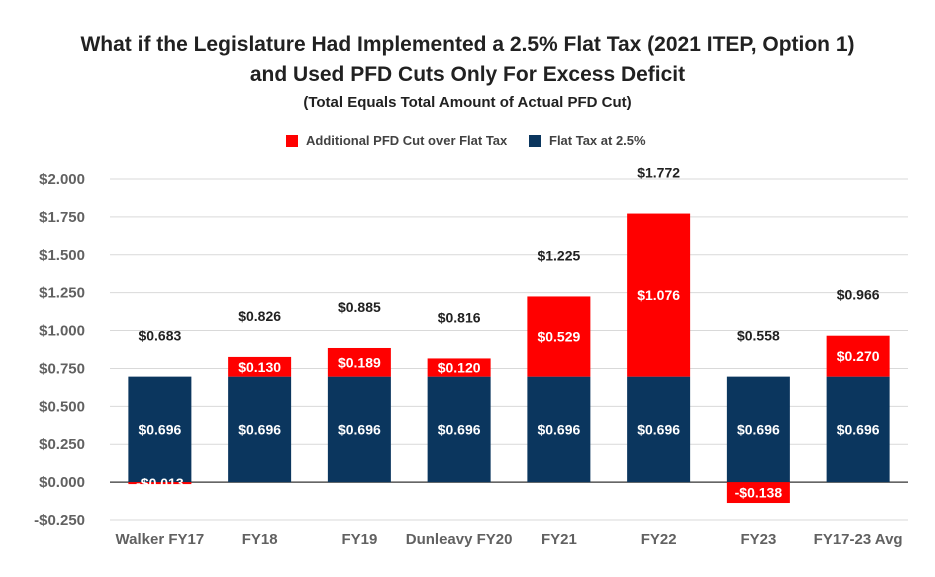  What do you see at coordinates (459, 317) in the screenshot?
I see `data-label-total: $0.816` at bounding box center [459, 317].